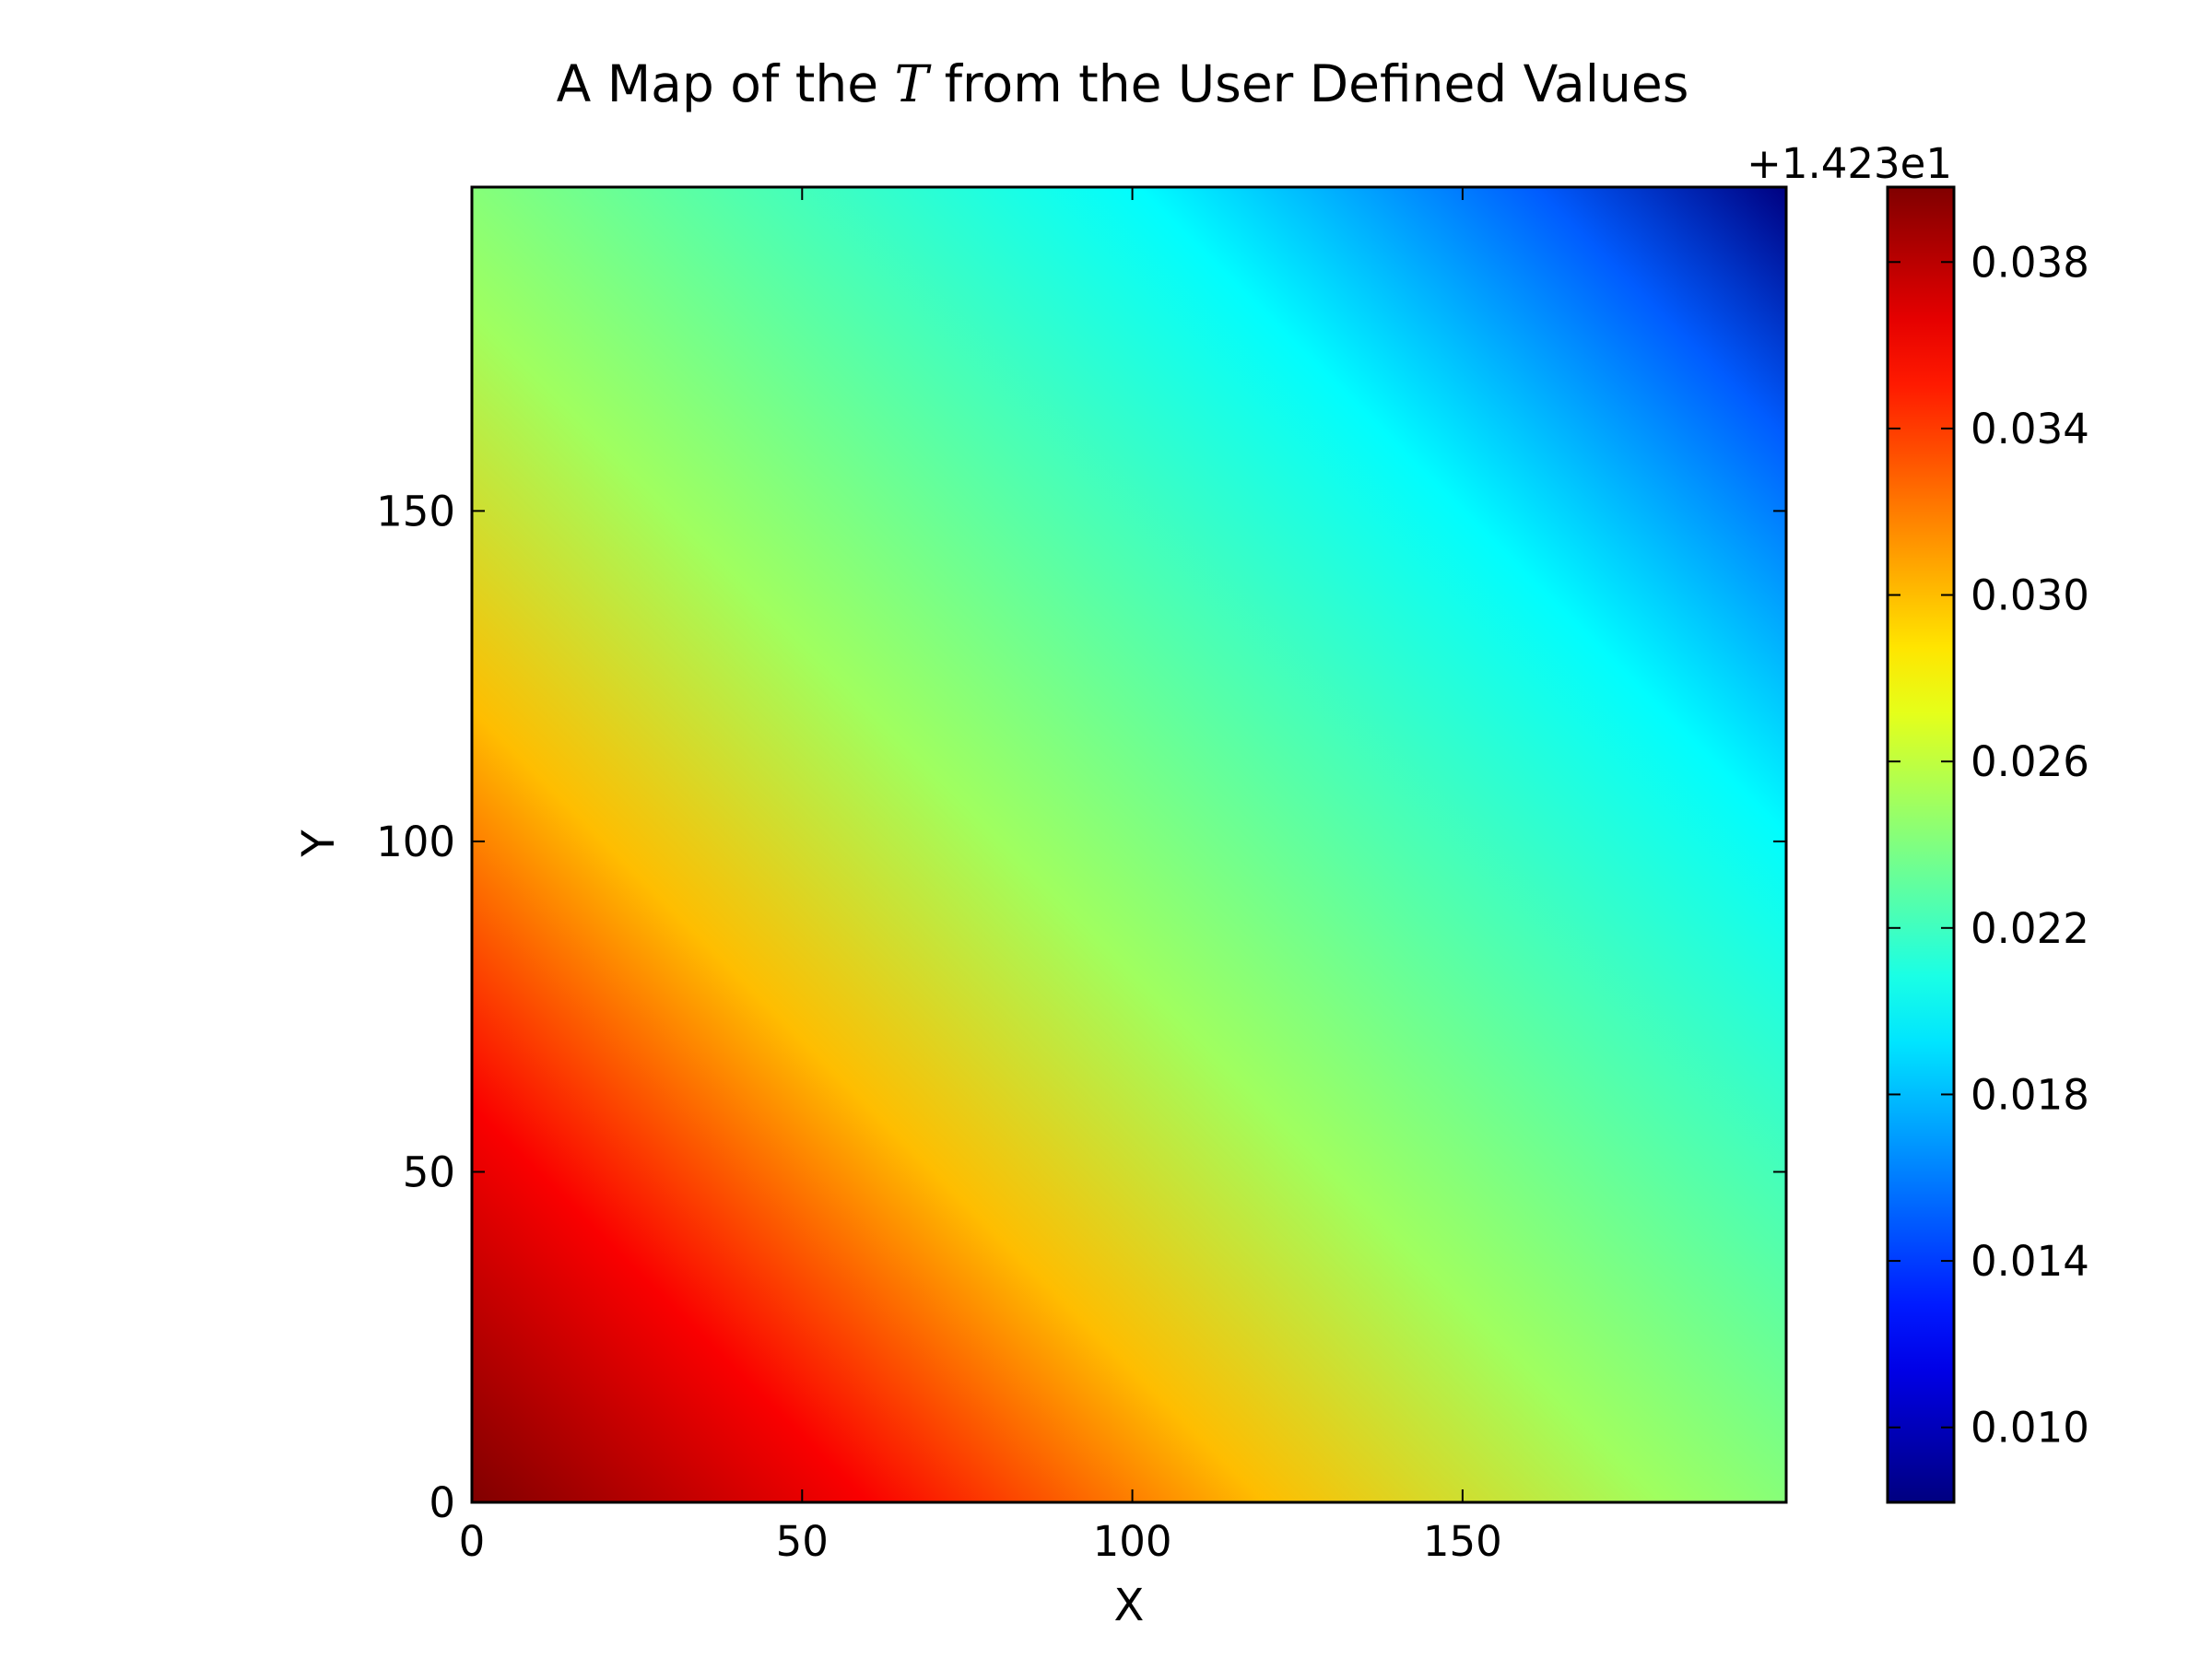  I want to click on x-axis-label: X, so click(1129, 1605).